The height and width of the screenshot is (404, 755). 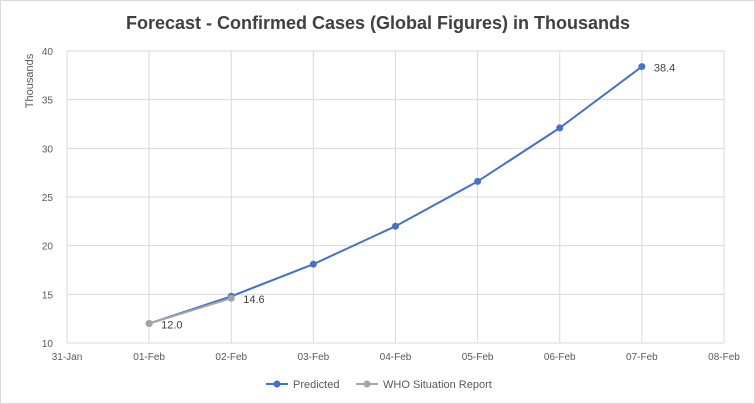 I want to click on data-label: 38.4, so click(x=664, y=69).